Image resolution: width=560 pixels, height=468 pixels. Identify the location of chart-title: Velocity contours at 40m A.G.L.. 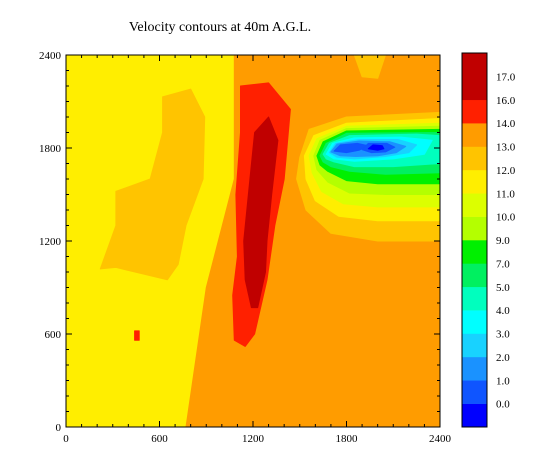
(220, 27).